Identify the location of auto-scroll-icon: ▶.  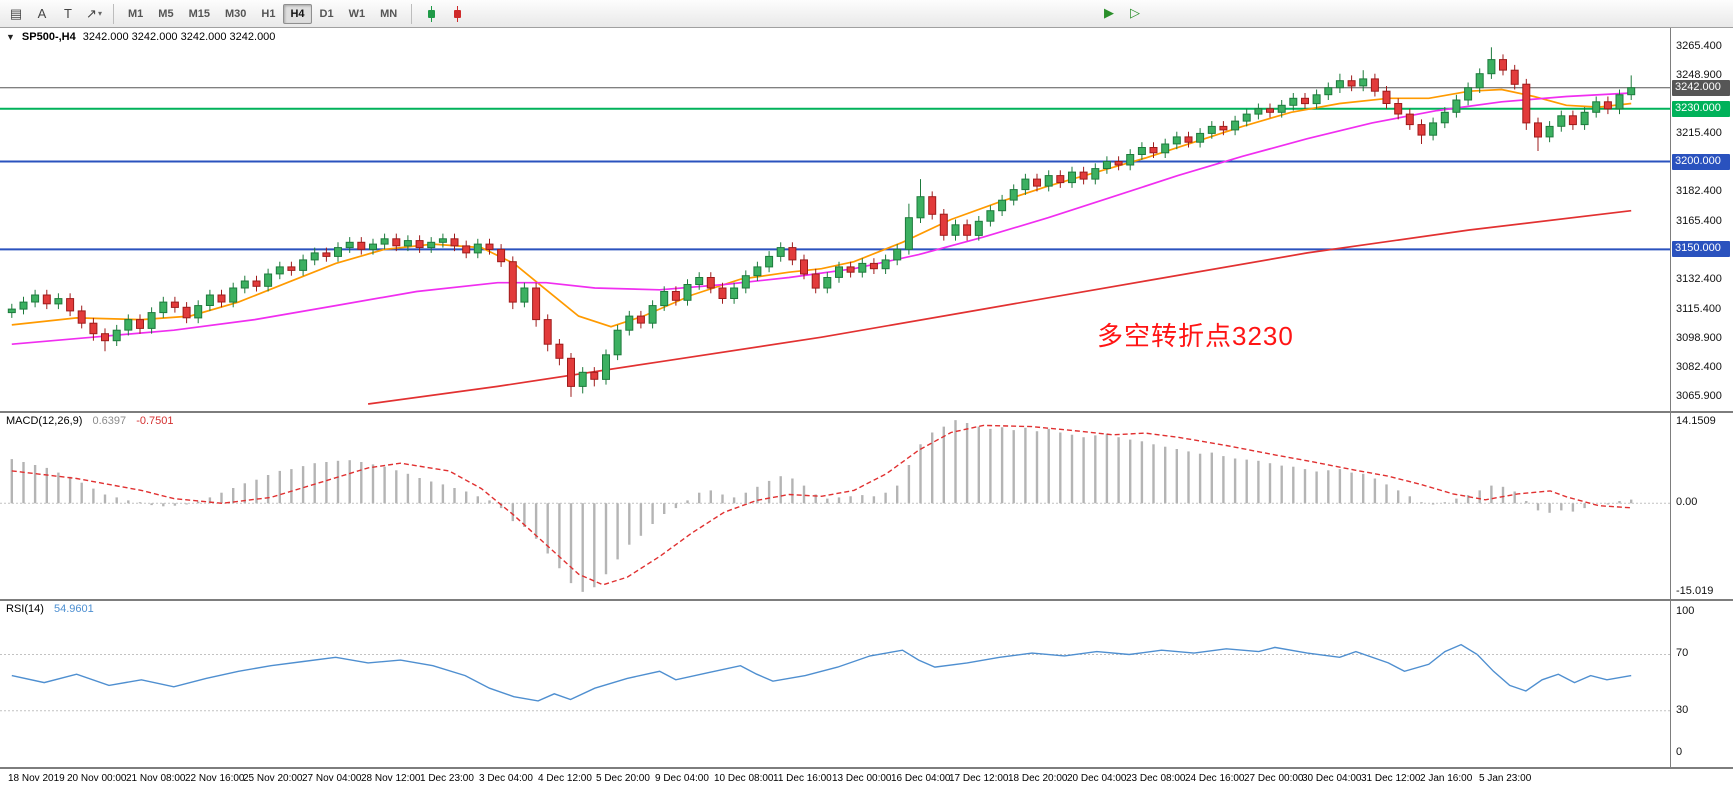
(1109, 13).